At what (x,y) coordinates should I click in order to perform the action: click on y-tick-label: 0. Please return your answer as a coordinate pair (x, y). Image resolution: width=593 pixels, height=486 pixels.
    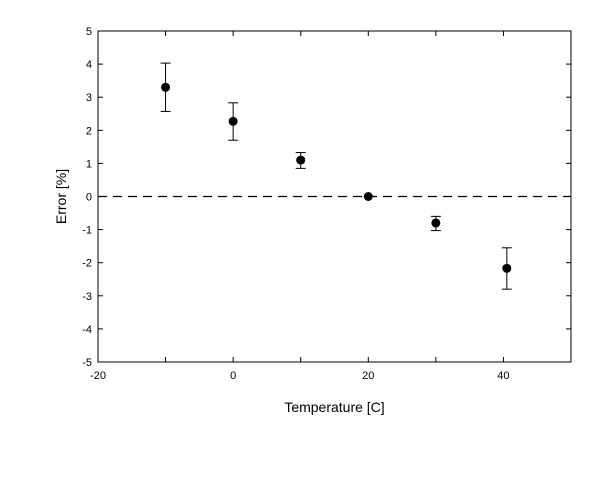
    Looking at the image, I should click on (89, 198).